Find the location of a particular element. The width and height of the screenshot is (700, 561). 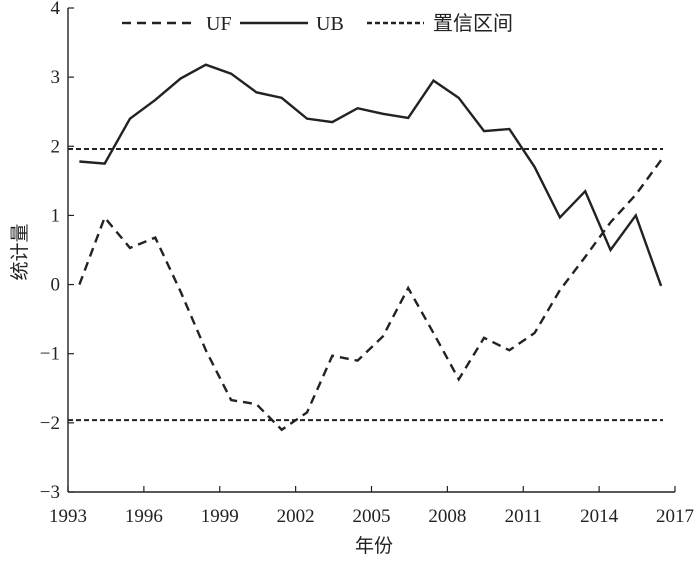

x-tick-label: 1999 is located at coordinates (220, 516).